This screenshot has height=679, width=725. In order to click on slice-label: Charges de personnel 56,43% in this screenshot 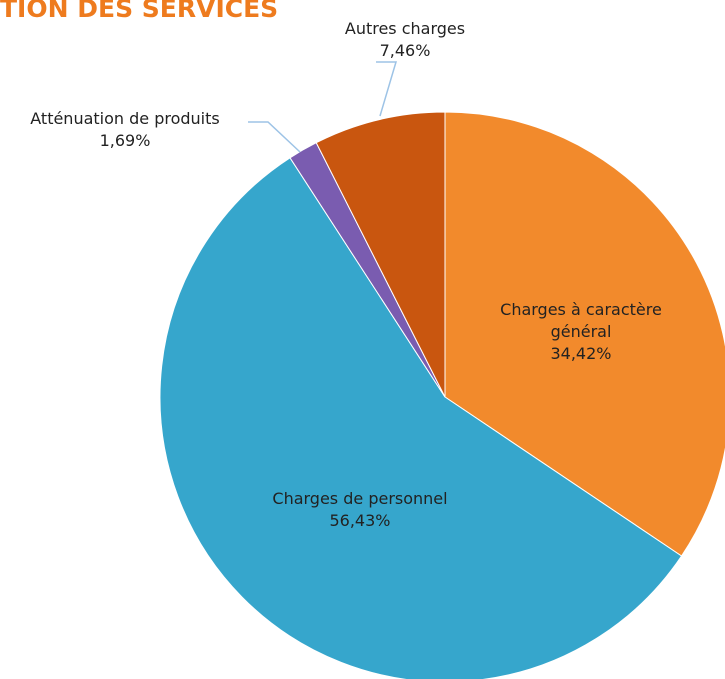, I will do `click(360, 510)`.